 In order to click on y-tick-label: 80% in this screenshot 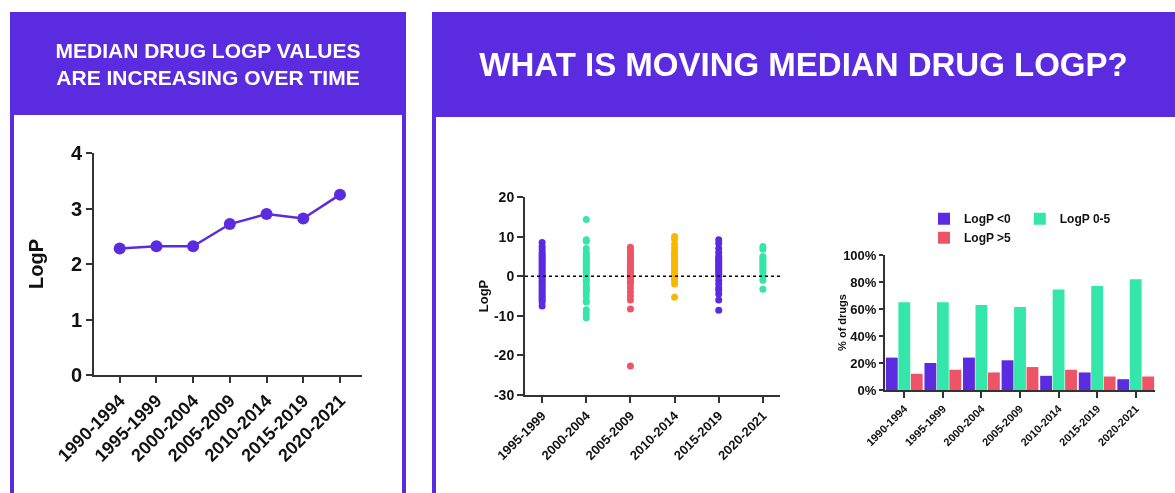, I will do `click(863, 282)`.